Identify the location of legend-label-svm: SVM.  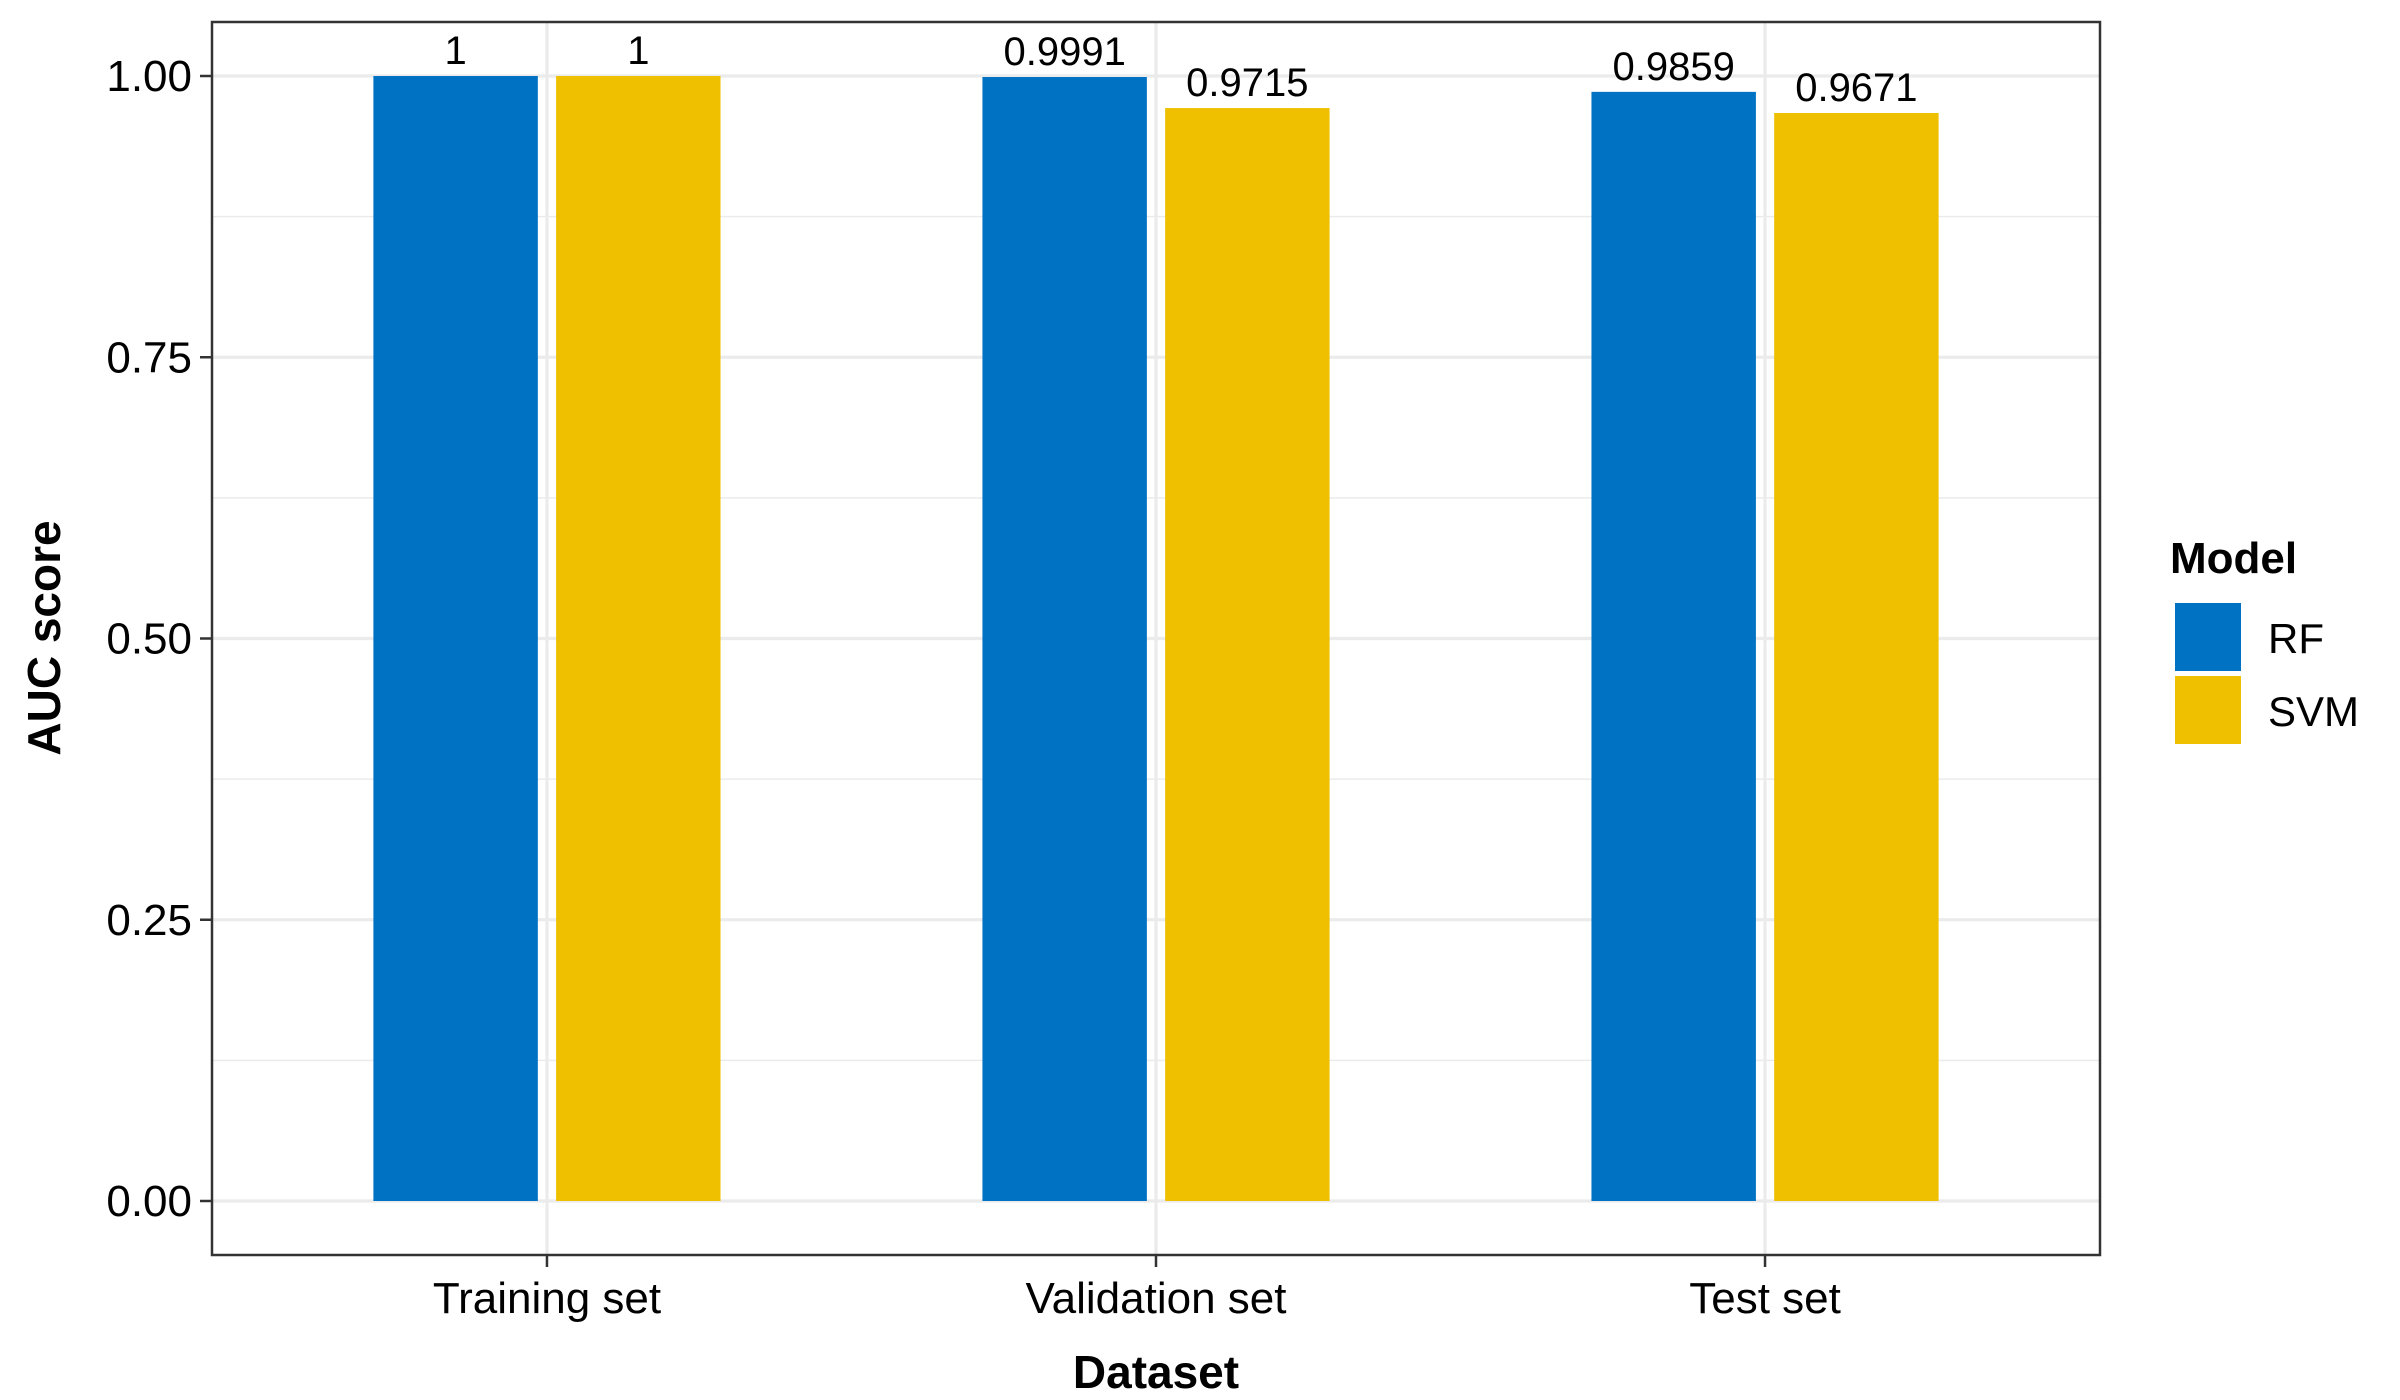
(2313, 711).